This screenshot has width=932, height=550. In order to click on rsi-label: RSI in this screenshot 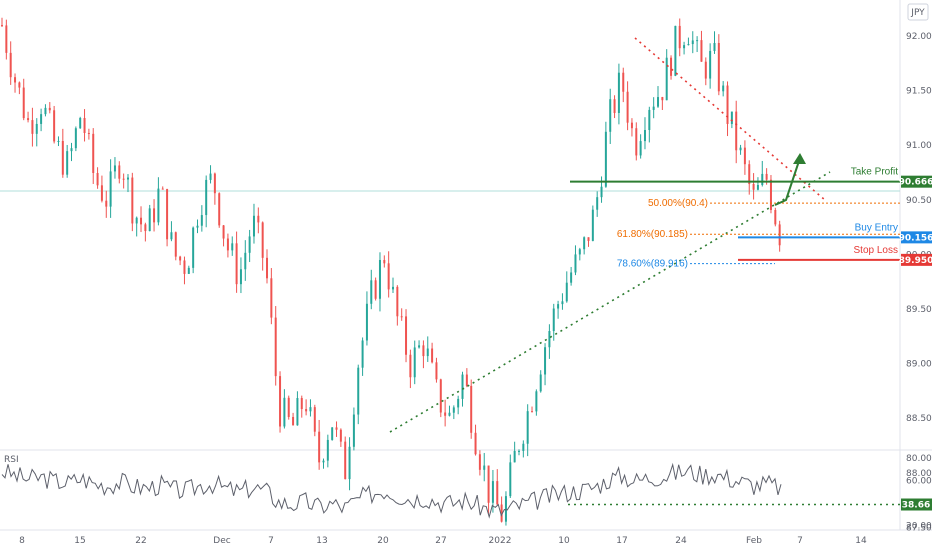, I will do `click(11, 460)`.